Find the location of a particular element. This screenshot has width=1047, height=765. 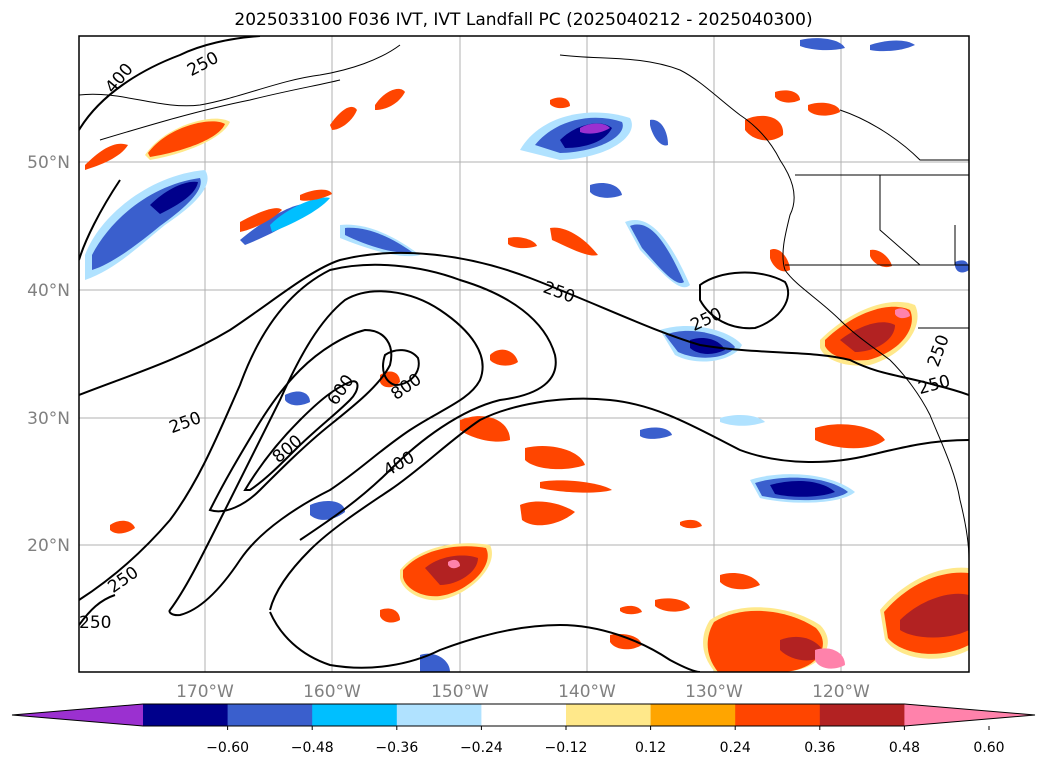

lon-label: 120°W is located at coordinates (841, 692).